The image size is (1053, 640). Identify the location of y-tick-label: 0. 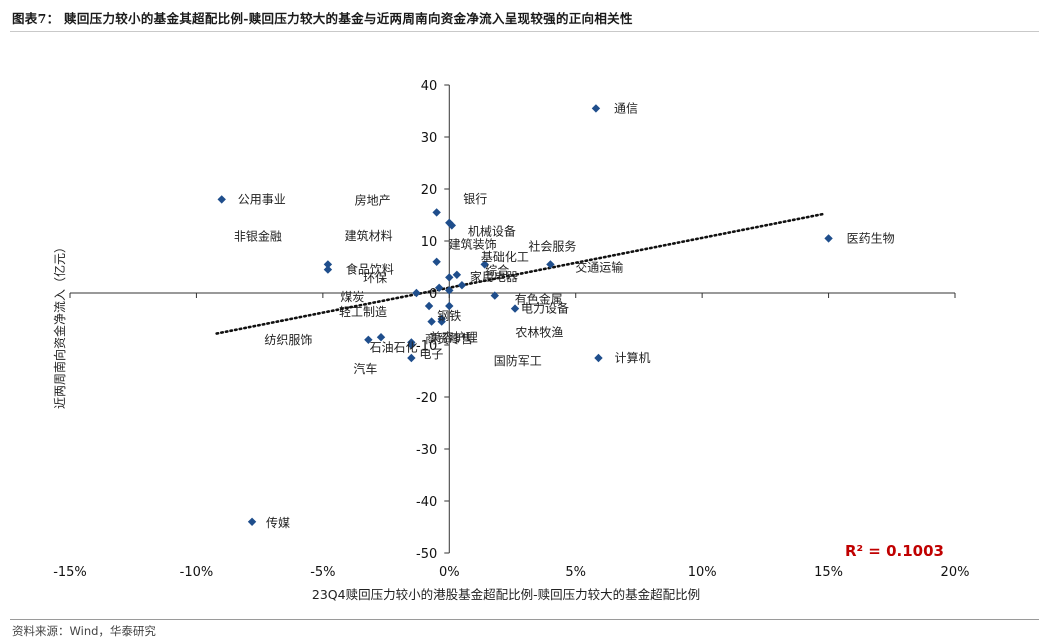
(433, 294).